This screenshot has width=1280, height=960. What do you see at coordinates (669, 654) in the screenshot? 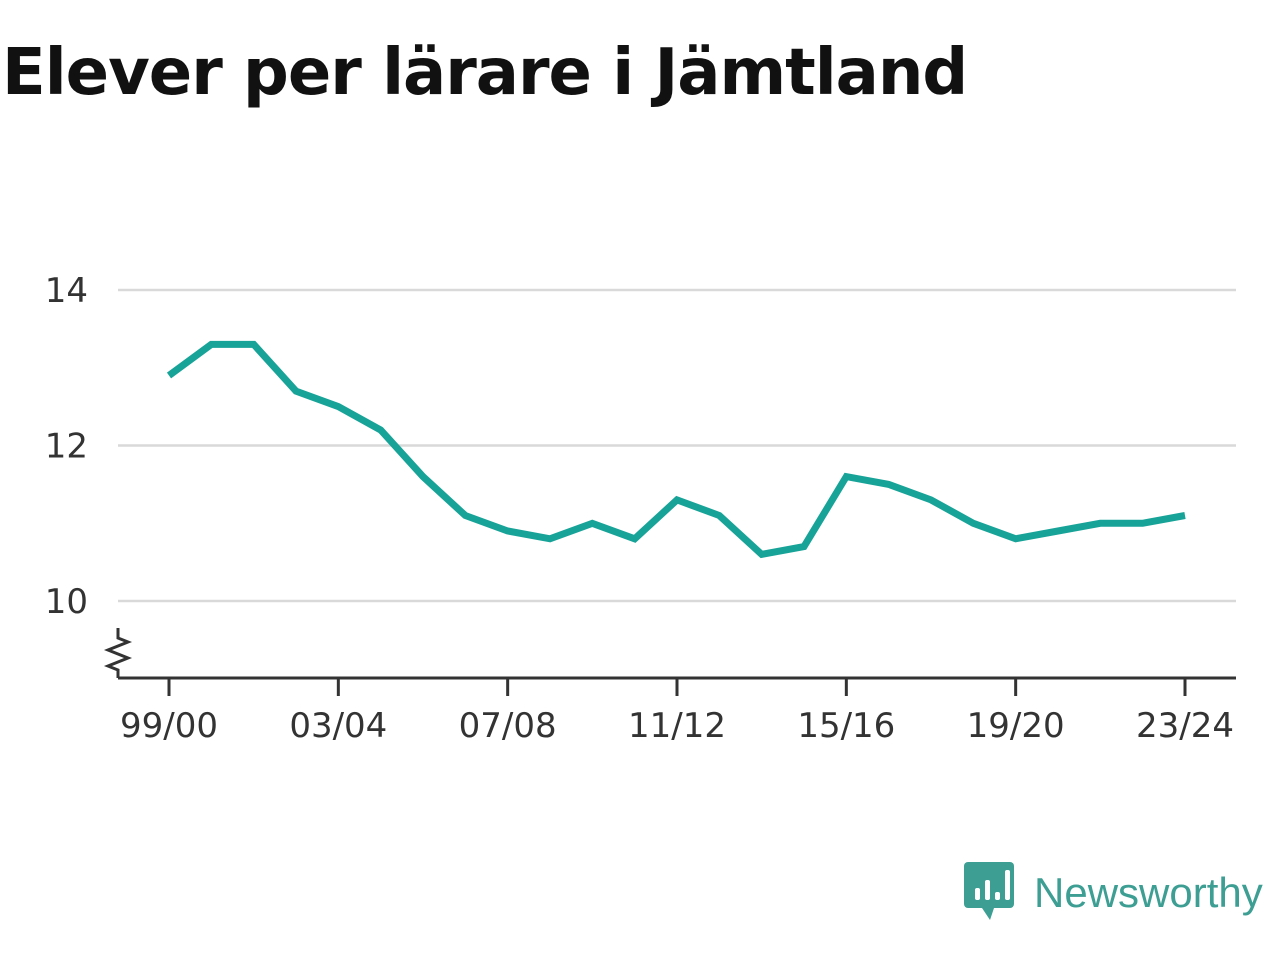
I see `x-axis` at bounding box center [669, 654].